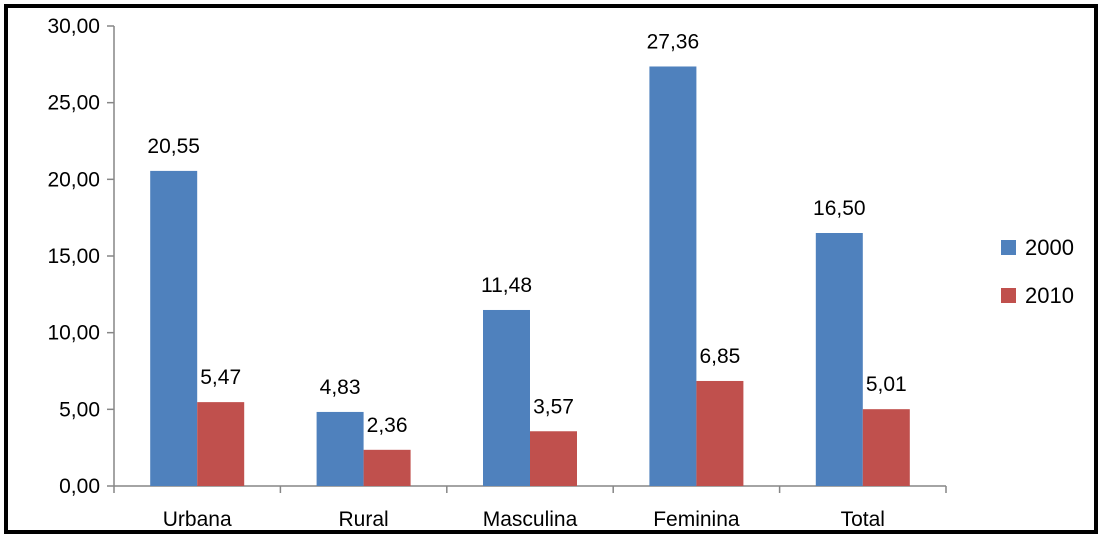 Image resolution: width=1110 pixels, height=546 pixels. What do you see at coordinates (173, 146) in the screenshot?
I see `data-label: 20,55` at bounding box center [173, 146].